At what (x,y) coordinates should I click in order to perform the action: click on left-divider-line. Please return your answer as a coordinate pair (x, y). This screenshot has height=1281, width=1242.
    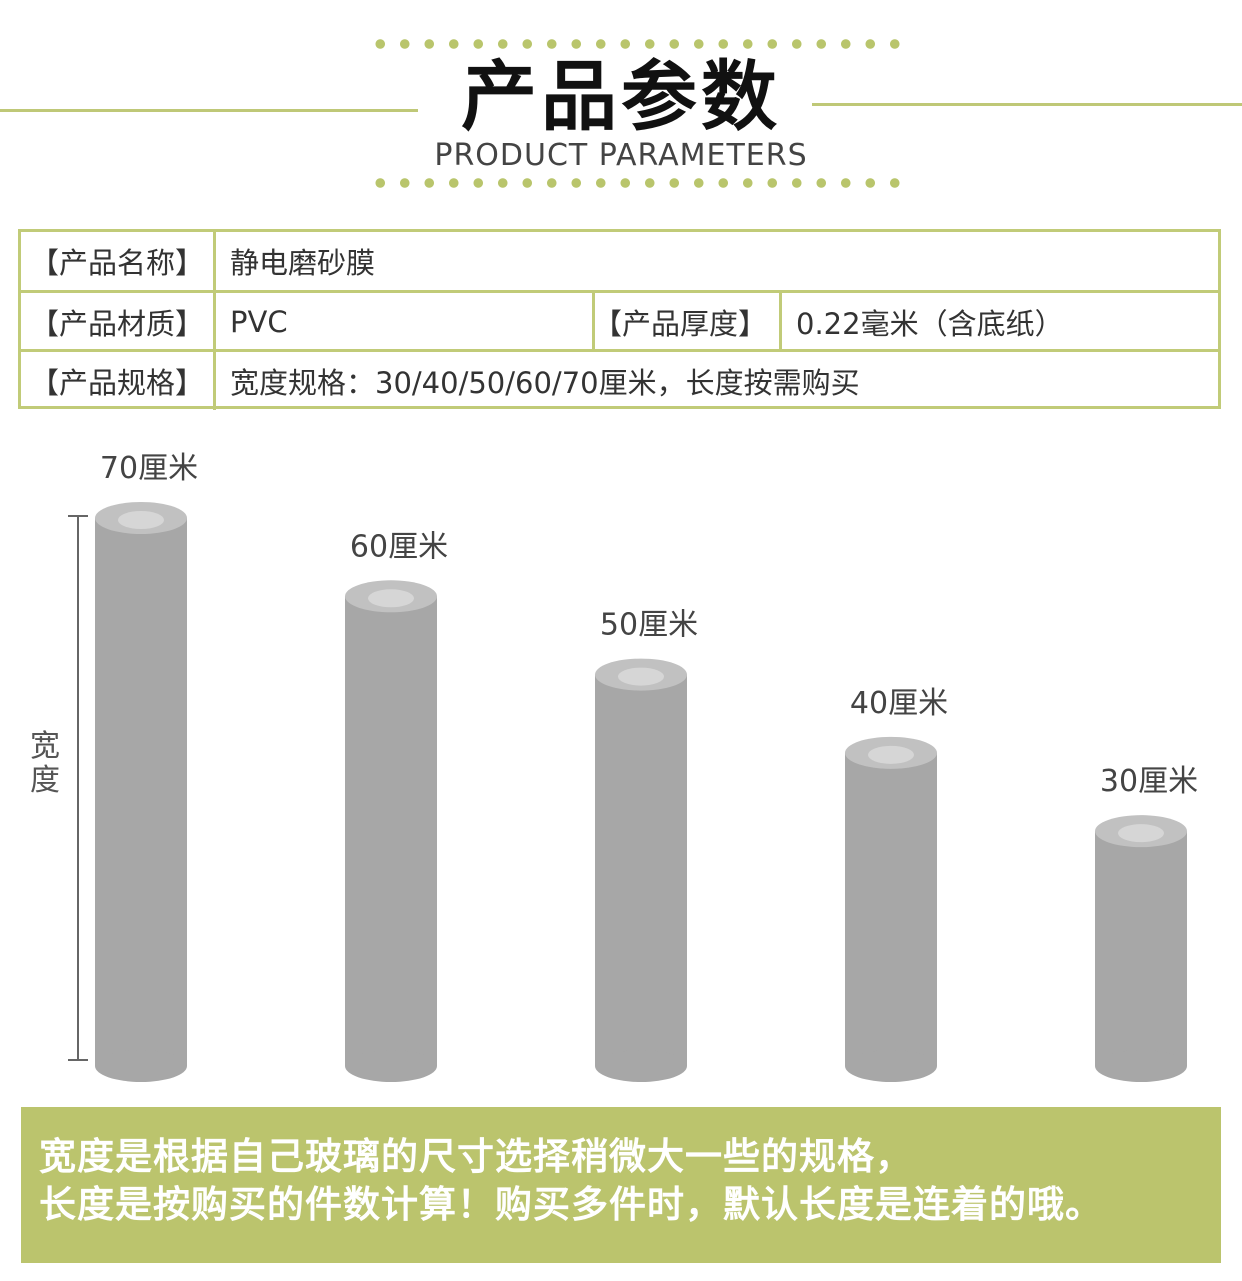
    Looking at the image, I should click on (209, 110).